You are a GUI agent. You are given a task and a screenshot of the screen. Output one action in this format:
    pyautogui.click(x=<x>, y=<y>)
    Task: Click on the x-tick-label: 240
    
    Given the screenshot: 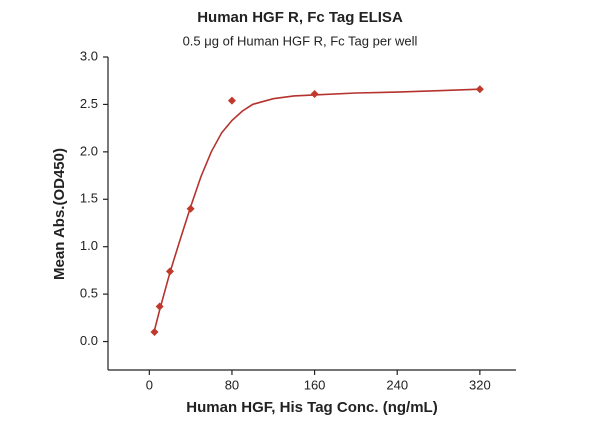 What is the action you would take?
    pyautogui.click(x=397, y=384)
    